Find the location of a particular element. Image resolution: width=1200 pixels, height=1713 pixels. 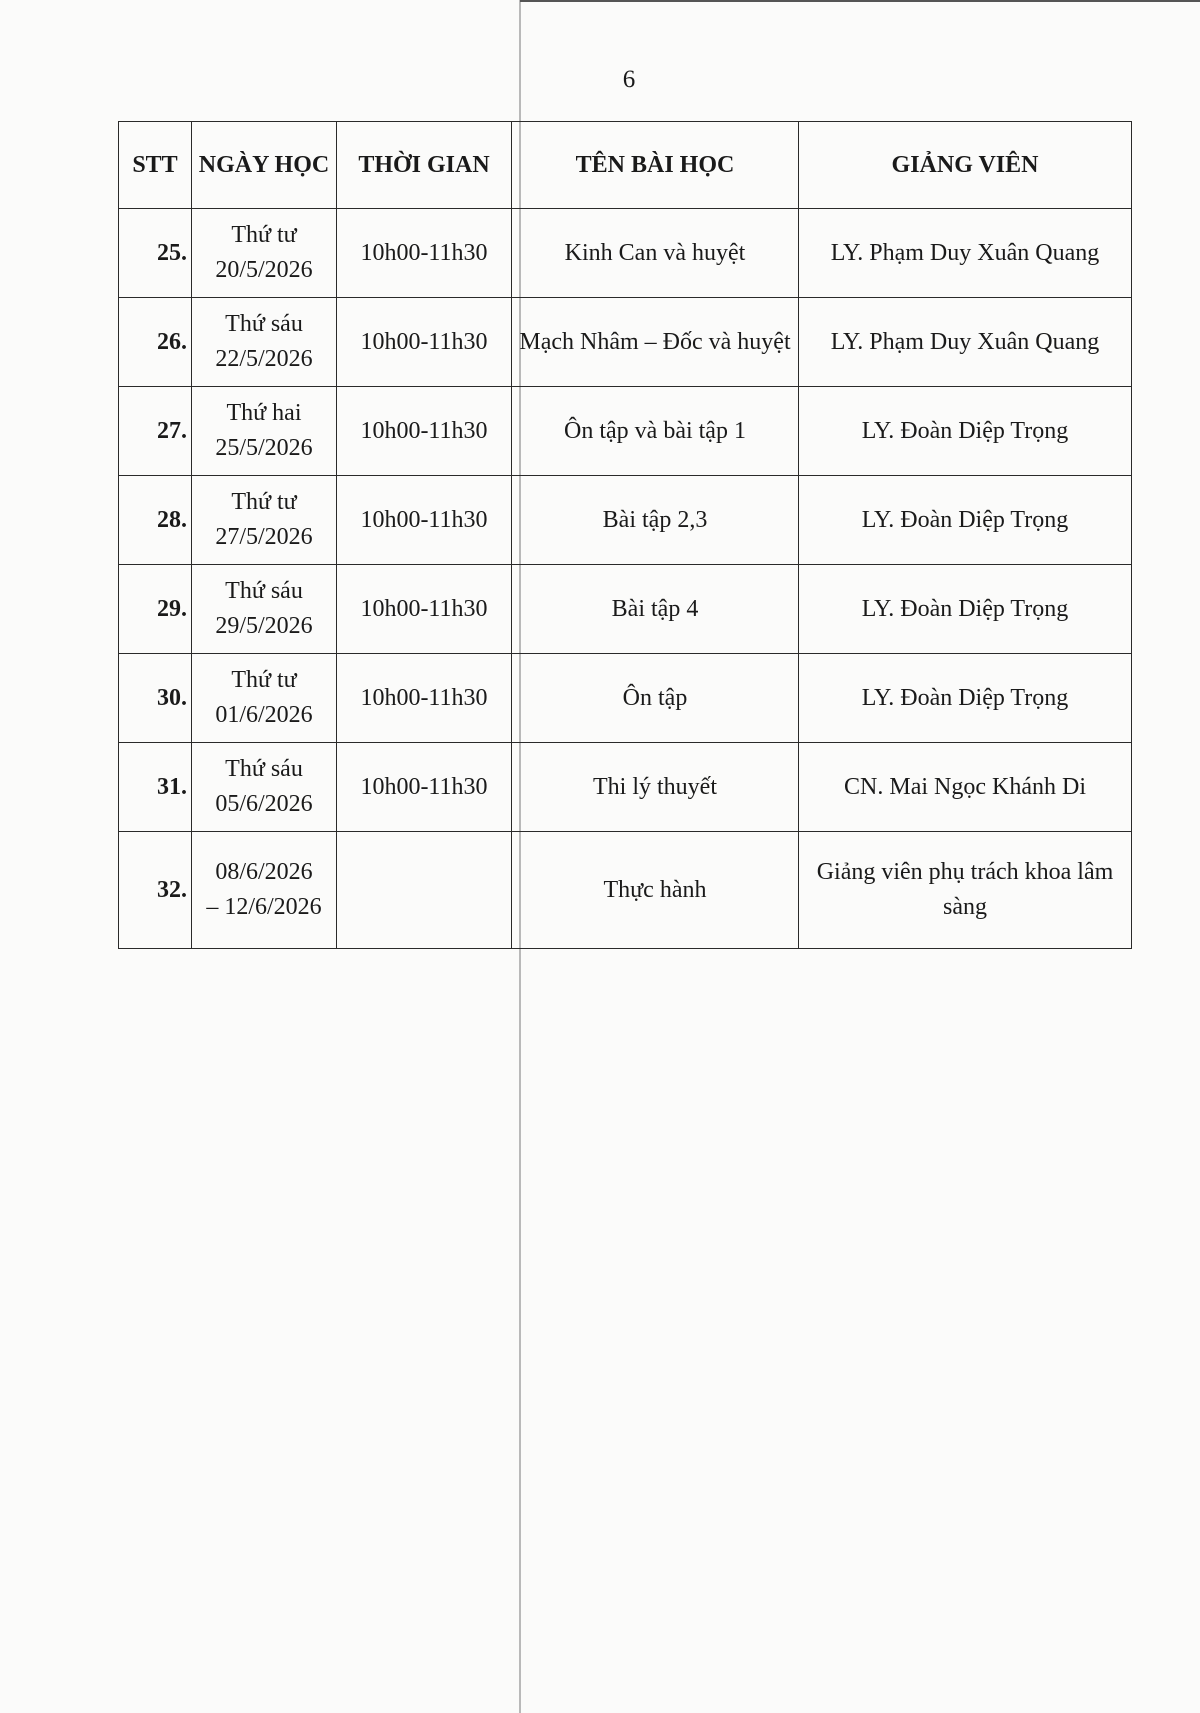

date-text: 25/5/2026 is located at coordinates (264, 448).